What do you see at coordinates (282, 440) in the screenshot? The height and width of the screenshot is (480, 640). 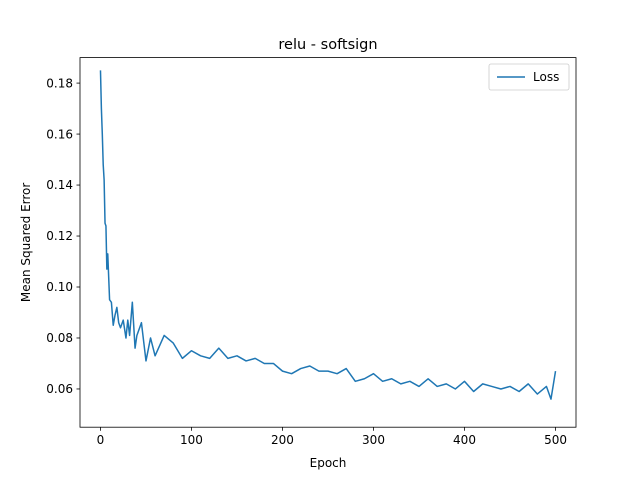 I see `x-tick-label: 200` at bounding box center [282, 440].